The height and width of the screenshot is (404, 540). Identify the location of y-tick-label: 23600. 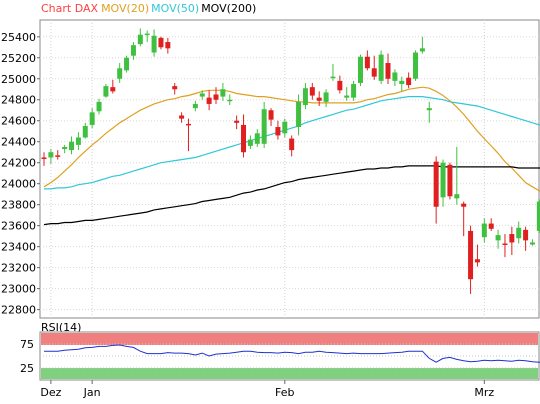
(18, 226).